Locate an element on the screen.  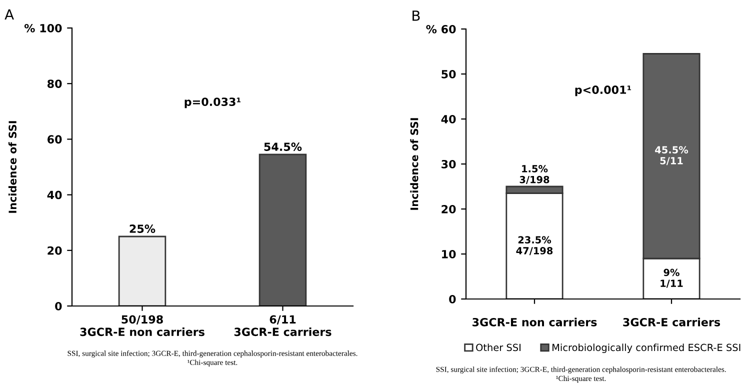
annotation: p<0.001¹ is located at coordinates (603, 91).